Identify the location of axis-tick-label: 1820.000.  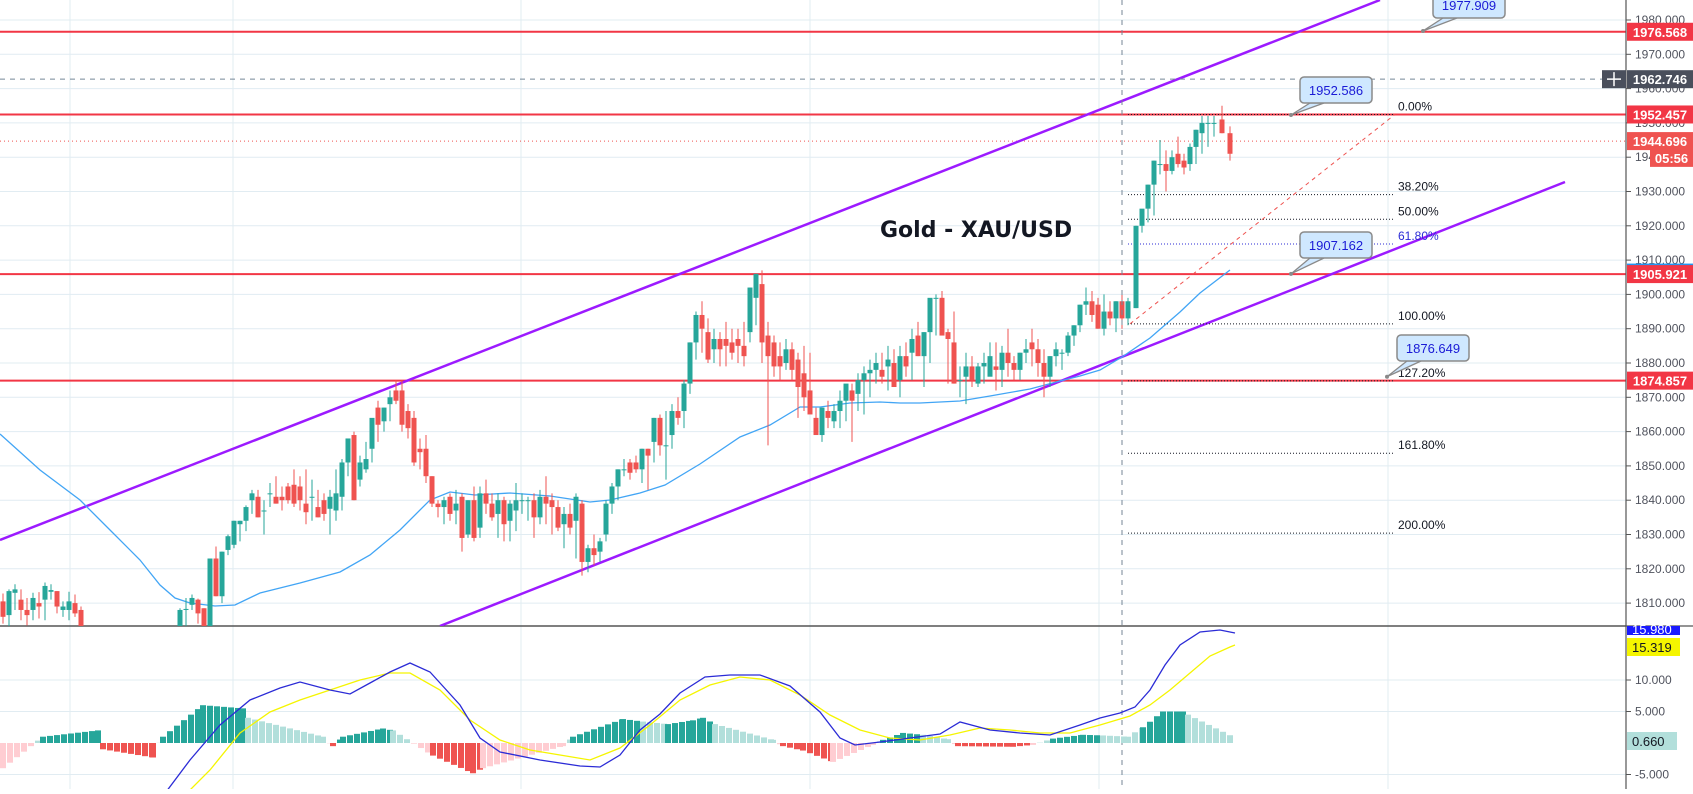
(1660, 569).